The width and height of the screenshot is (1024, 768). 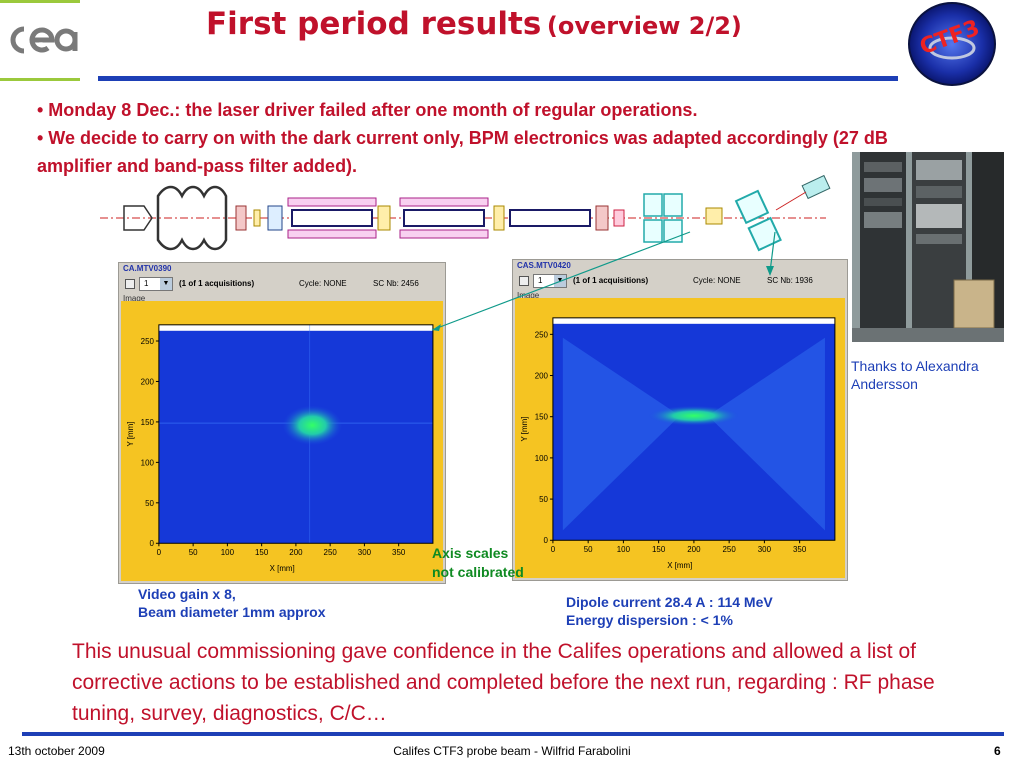 What do you see at coordinates (147, 268) in the screenshot?
I see `camera-name: CA.MTV0390` at bounding box center [147, 268].